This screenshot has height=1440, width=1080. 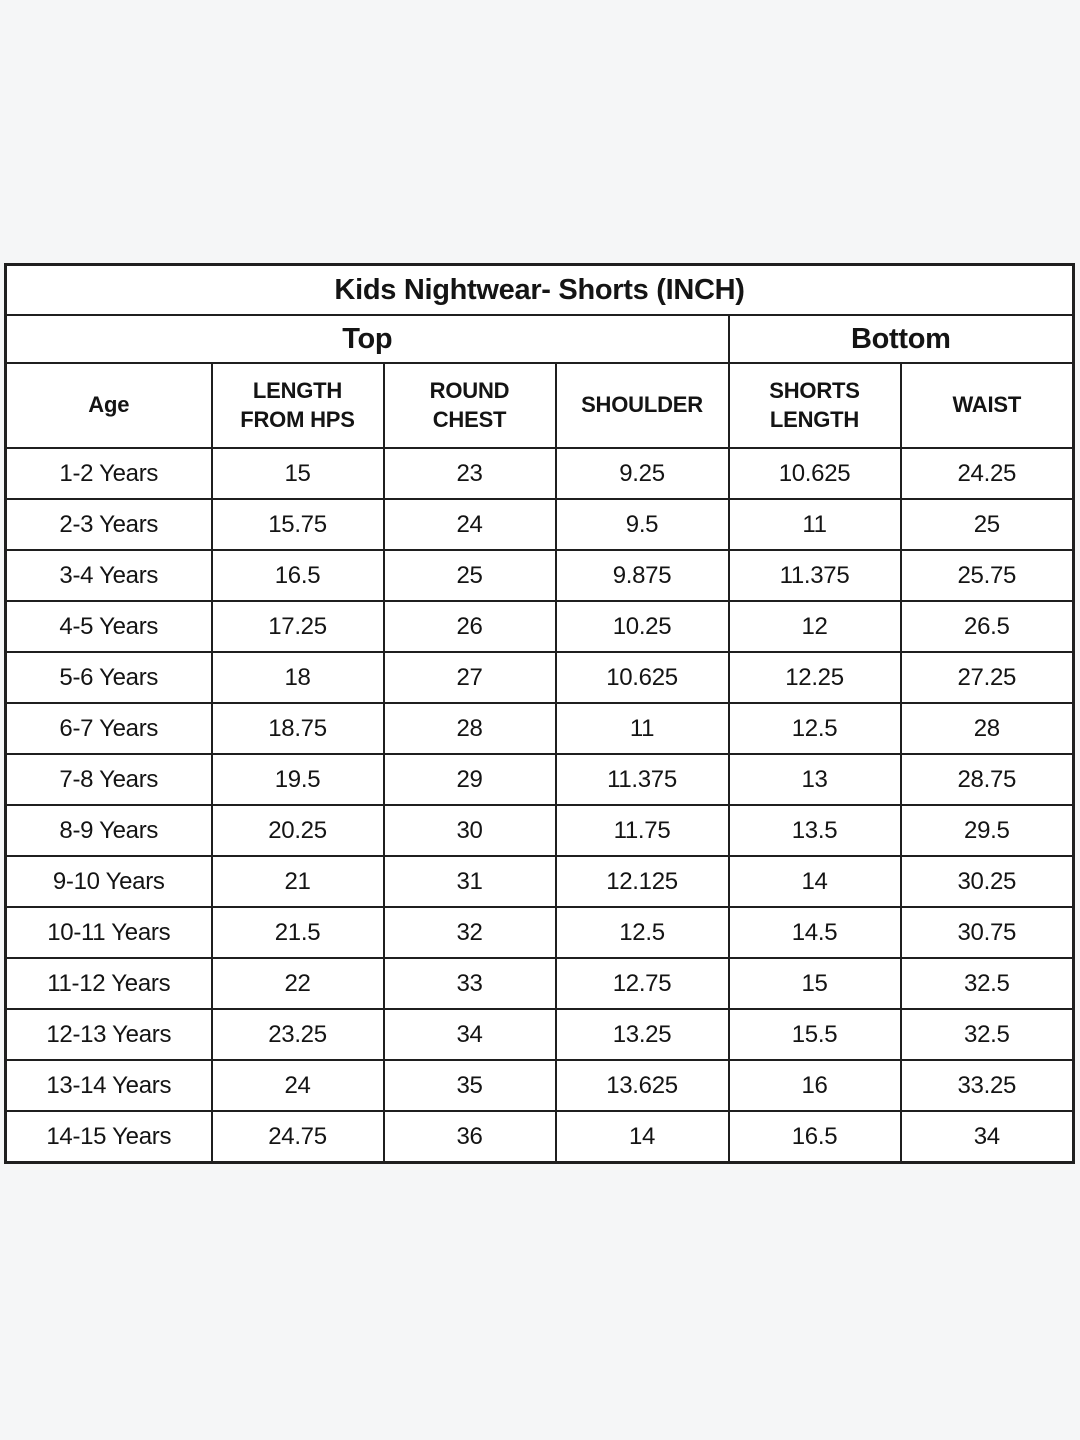 What do you see at coordinates (108, 405) in the screenshot?
I see `column-header-age: Age` at bounding box center [108, 405].